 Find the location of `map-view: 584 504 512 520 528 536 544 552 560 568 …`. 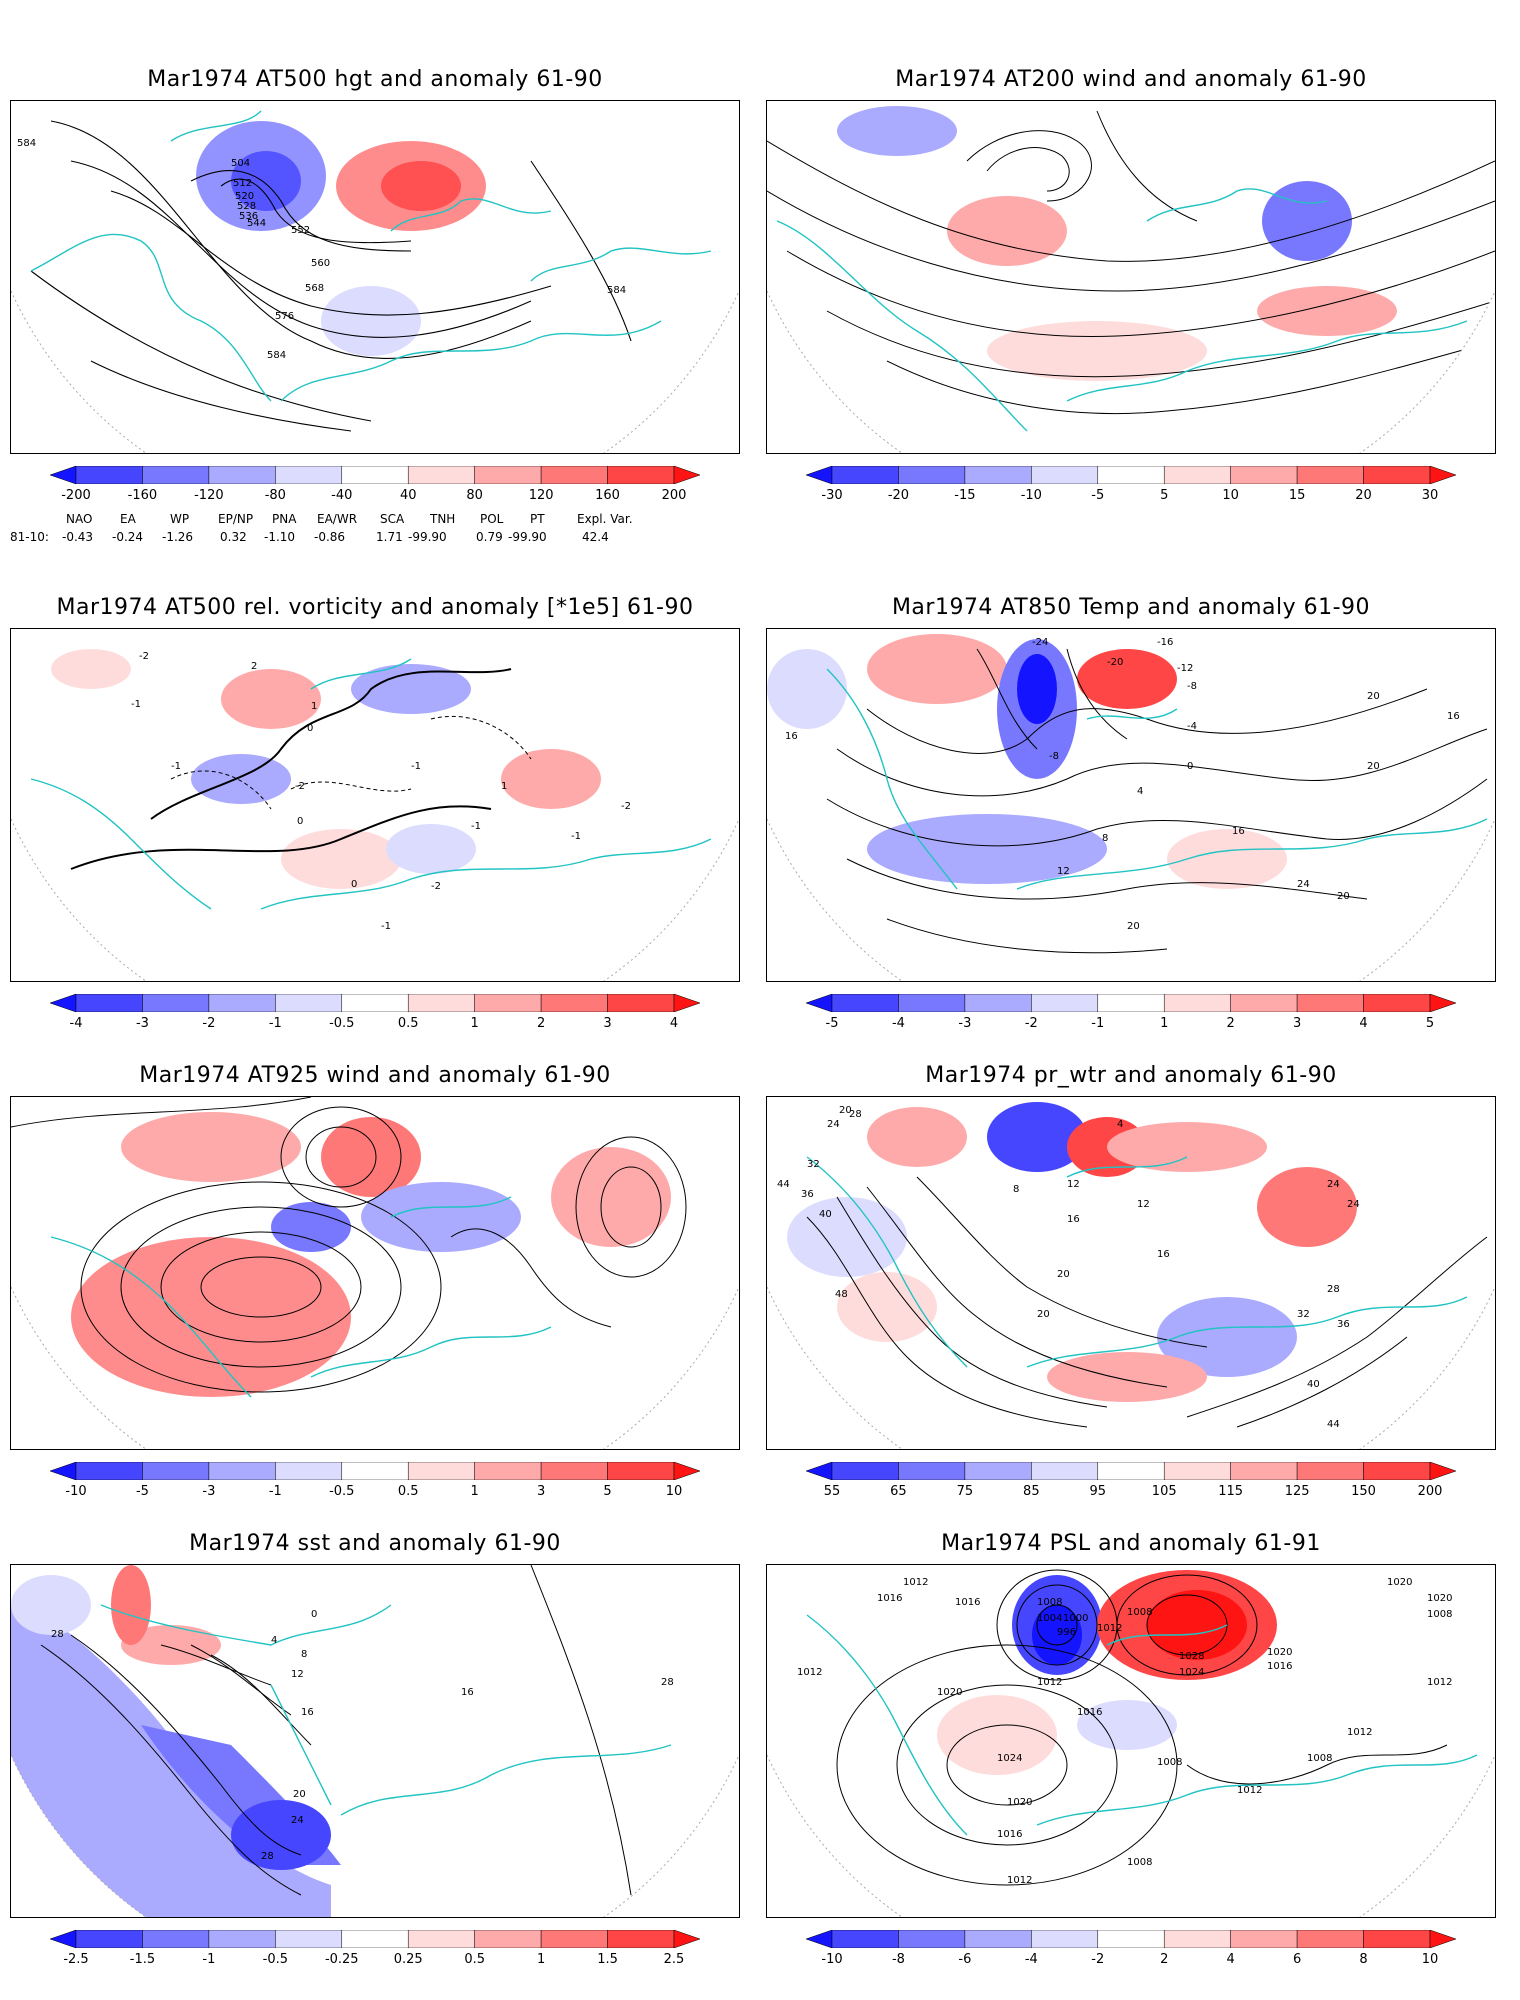

map-view: 584 504 512 520 528 536 544 552 560 568 … is located at coordinates (375, 277).